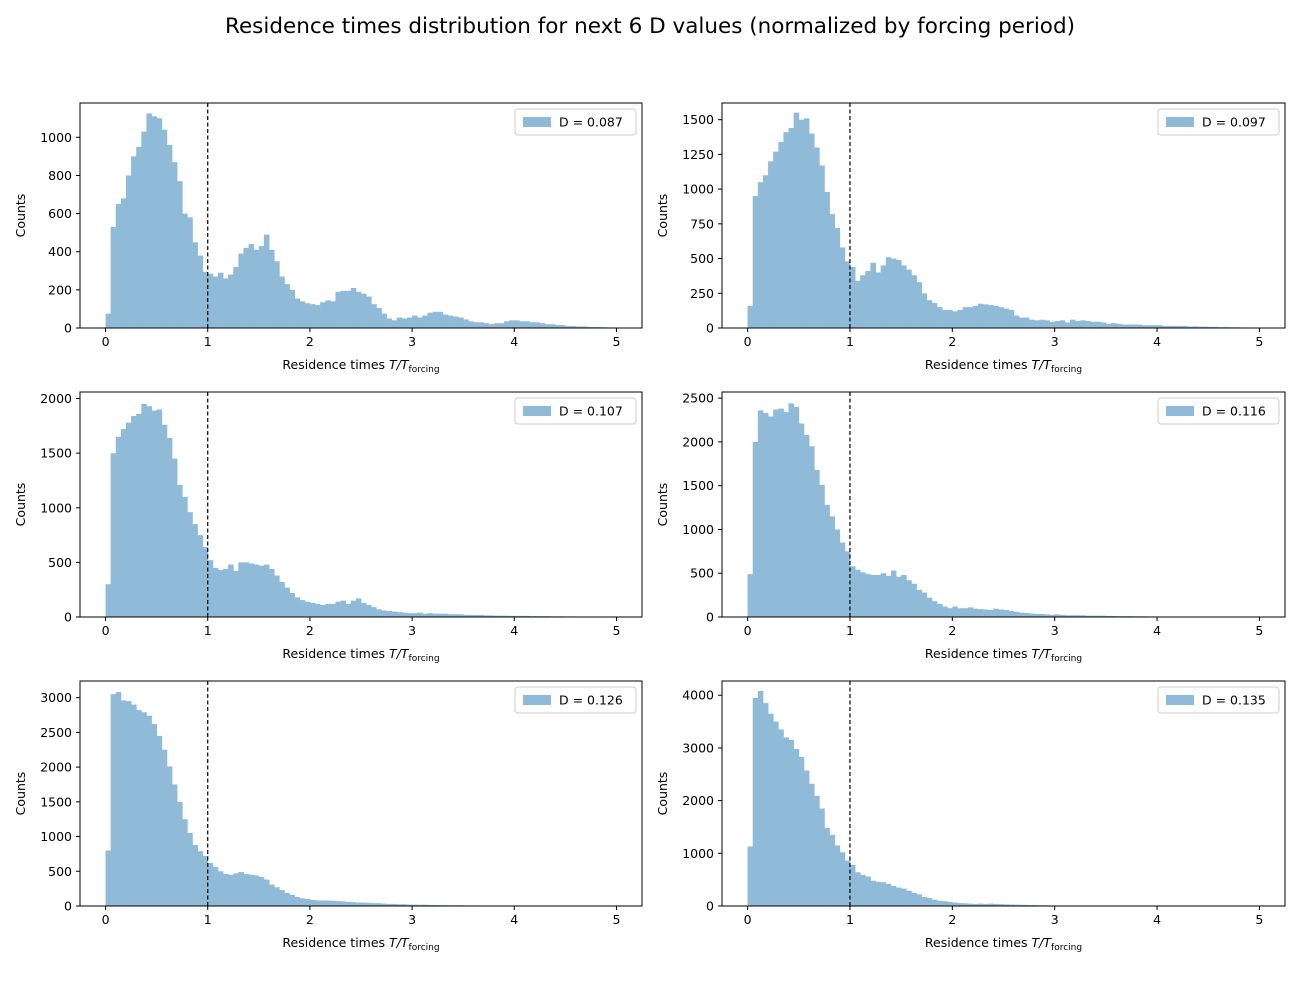 This screenshot has width=1300, height=1000. Describe the element at coordinates (310, 919) in the screenshot. I see `x-tick-label: 2` at that location.